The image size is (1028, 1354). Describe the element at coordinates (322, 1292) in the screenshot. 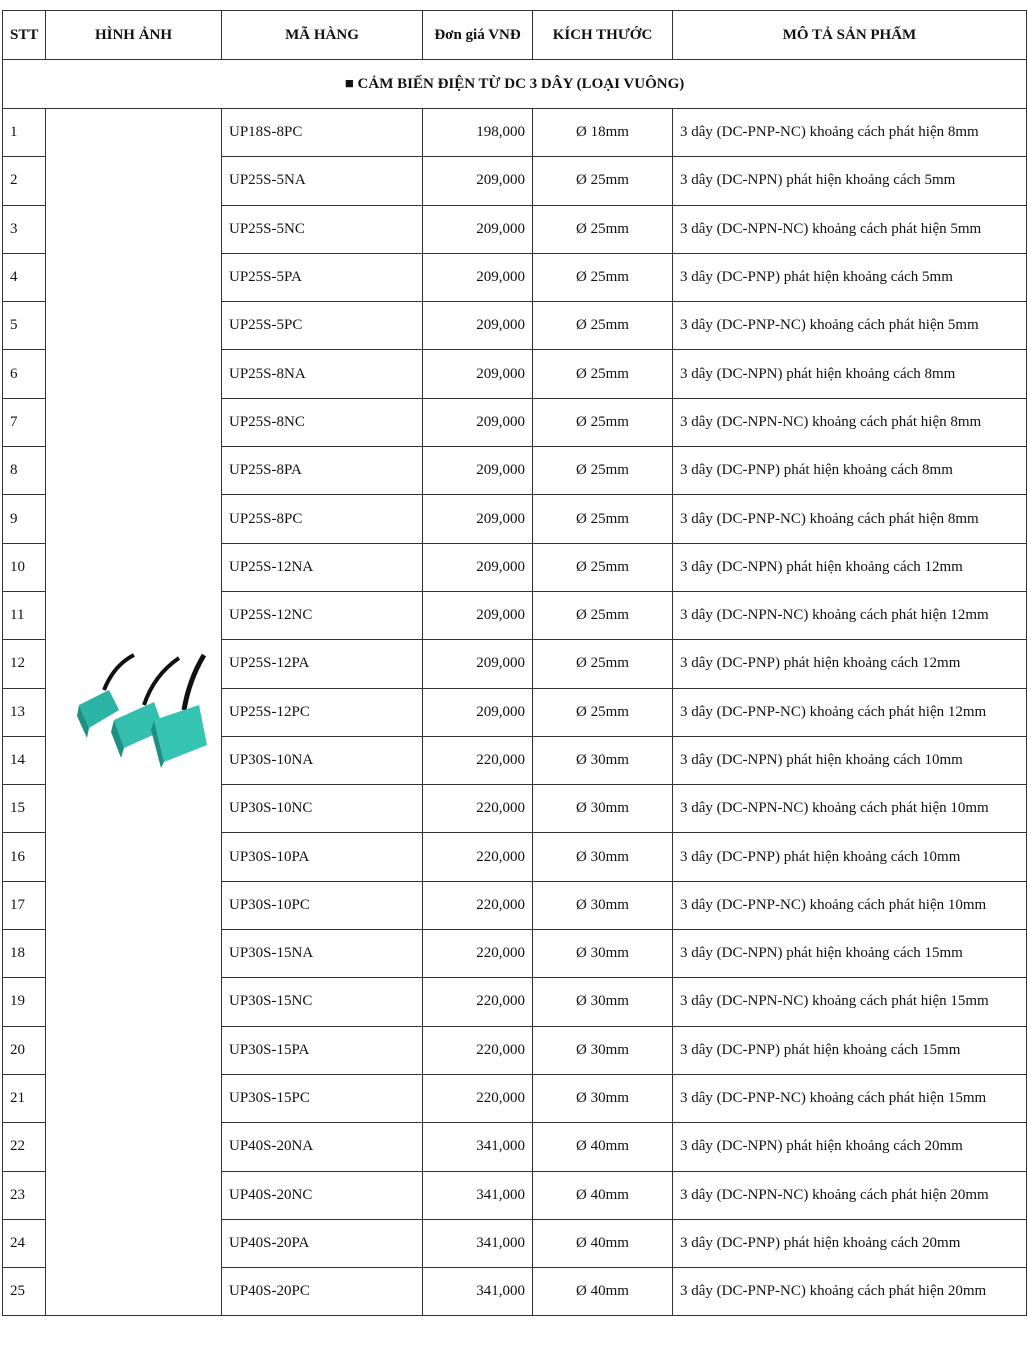

I see `cell-code: UP40S-20PC` at that location.